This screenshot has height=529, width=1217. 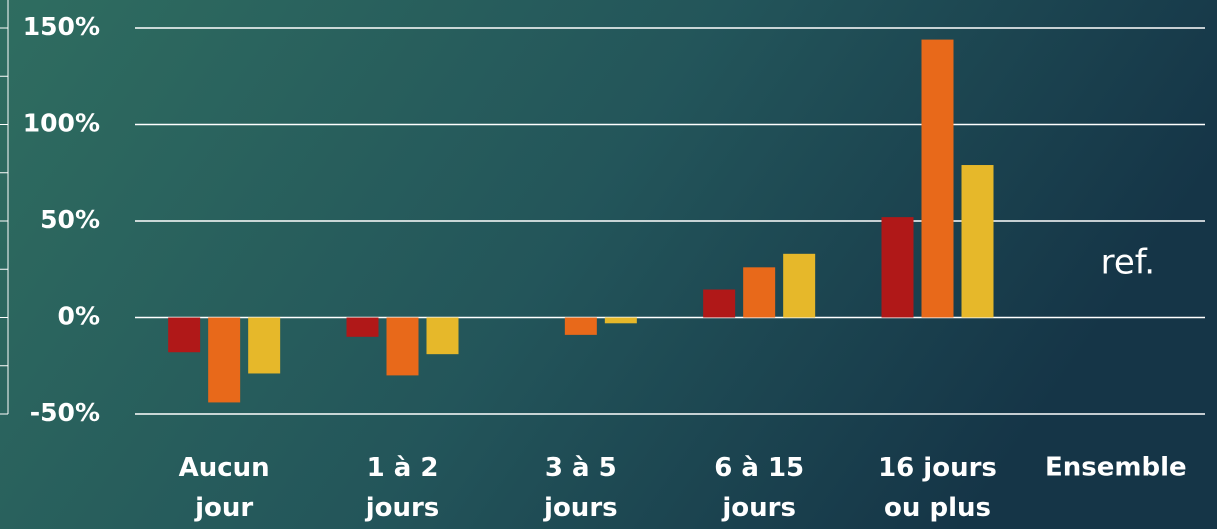 I want to click on x-tick-label: 16 jours ou plus, so click(x=937, y=488).